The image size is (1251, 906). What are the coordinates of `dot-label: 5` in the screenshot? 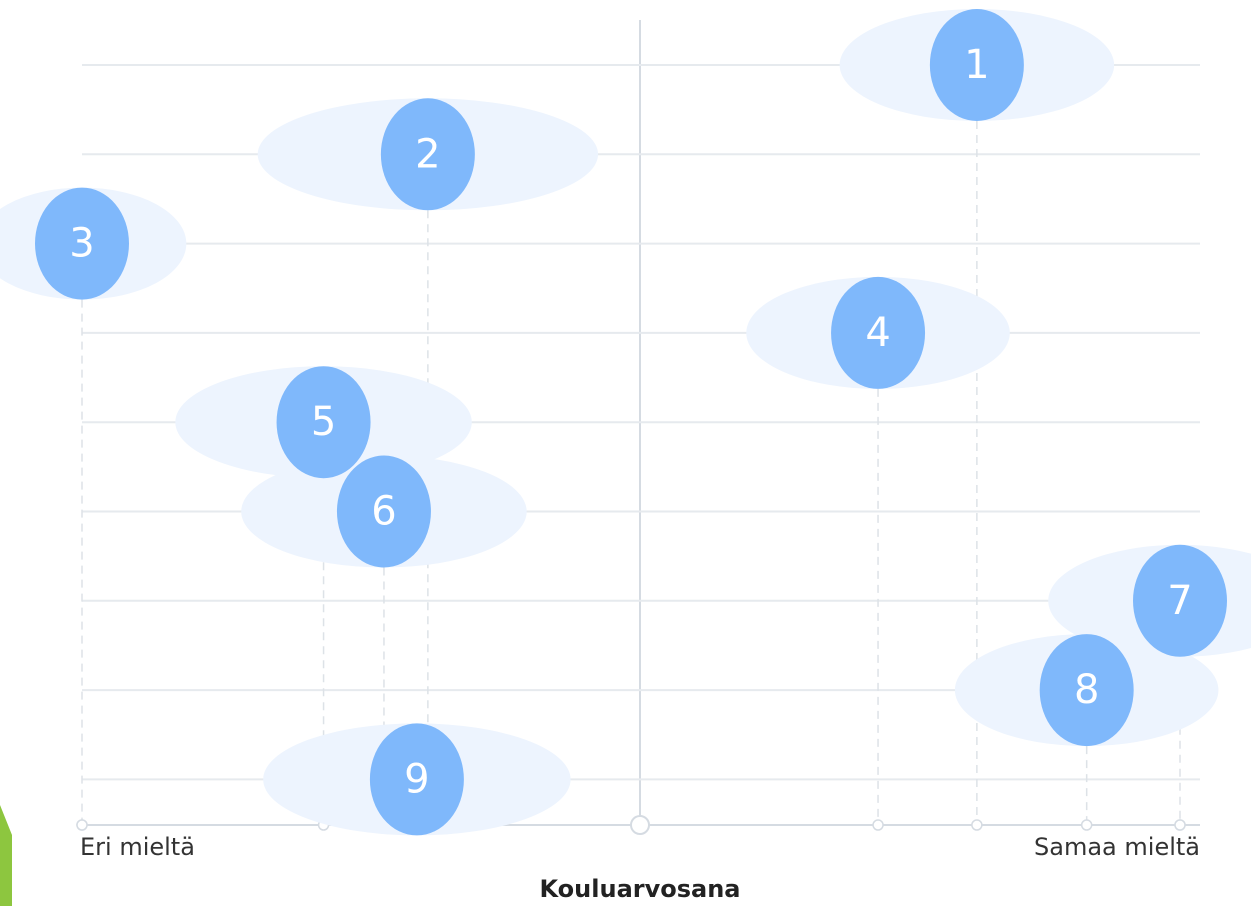 It's located at (323, 422).